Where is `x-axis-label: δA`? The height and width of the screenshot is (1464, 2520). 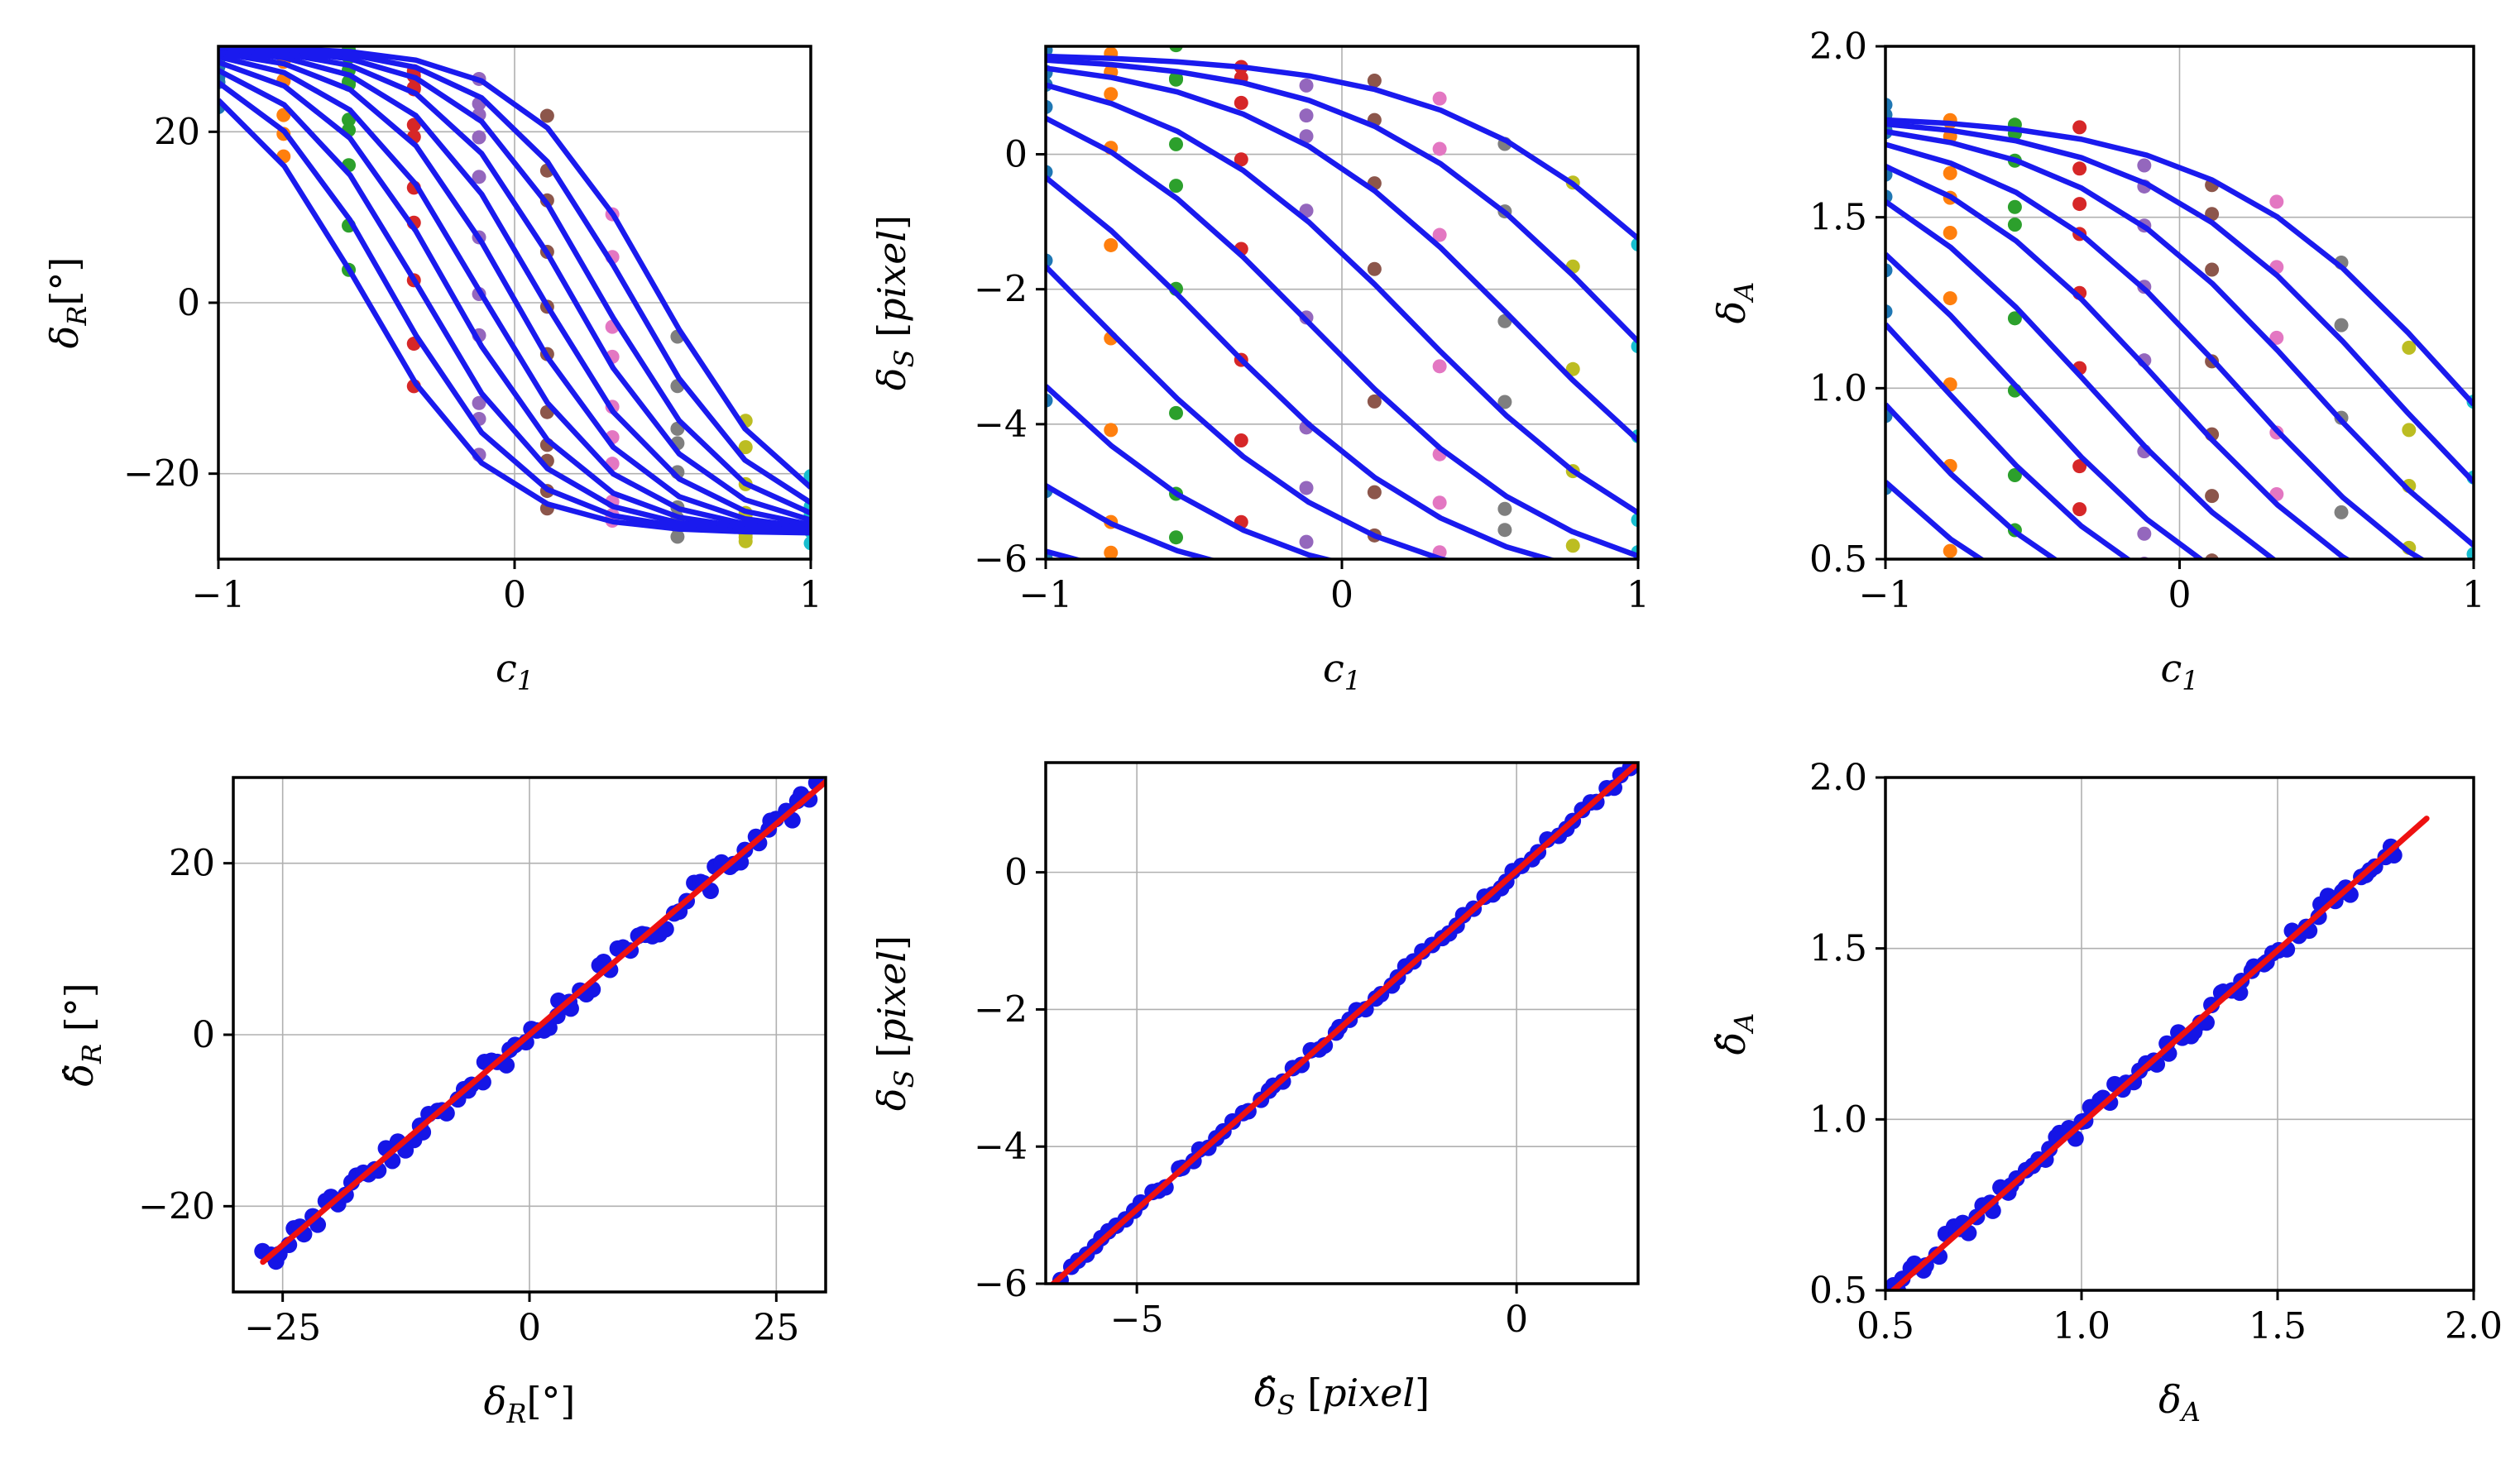 x-axis-label: δA is located at coordinates (2179, 1402).